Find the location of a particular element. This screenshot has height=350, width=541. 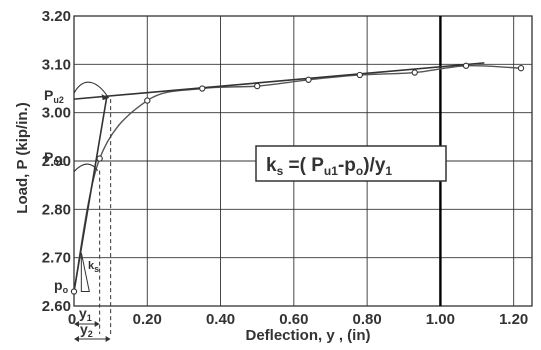

formula-box-border is located at coordinates (351, 163).